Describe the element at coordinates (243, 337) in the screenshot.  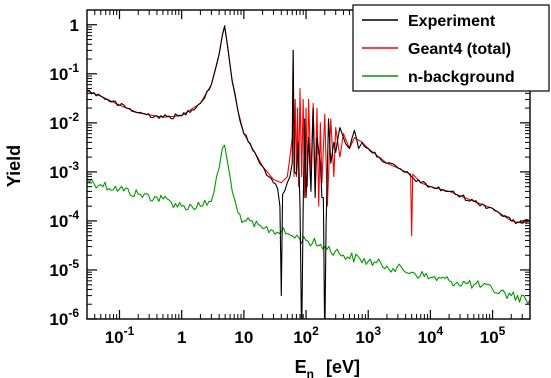
I see `x-tick-label: 10` at that location.